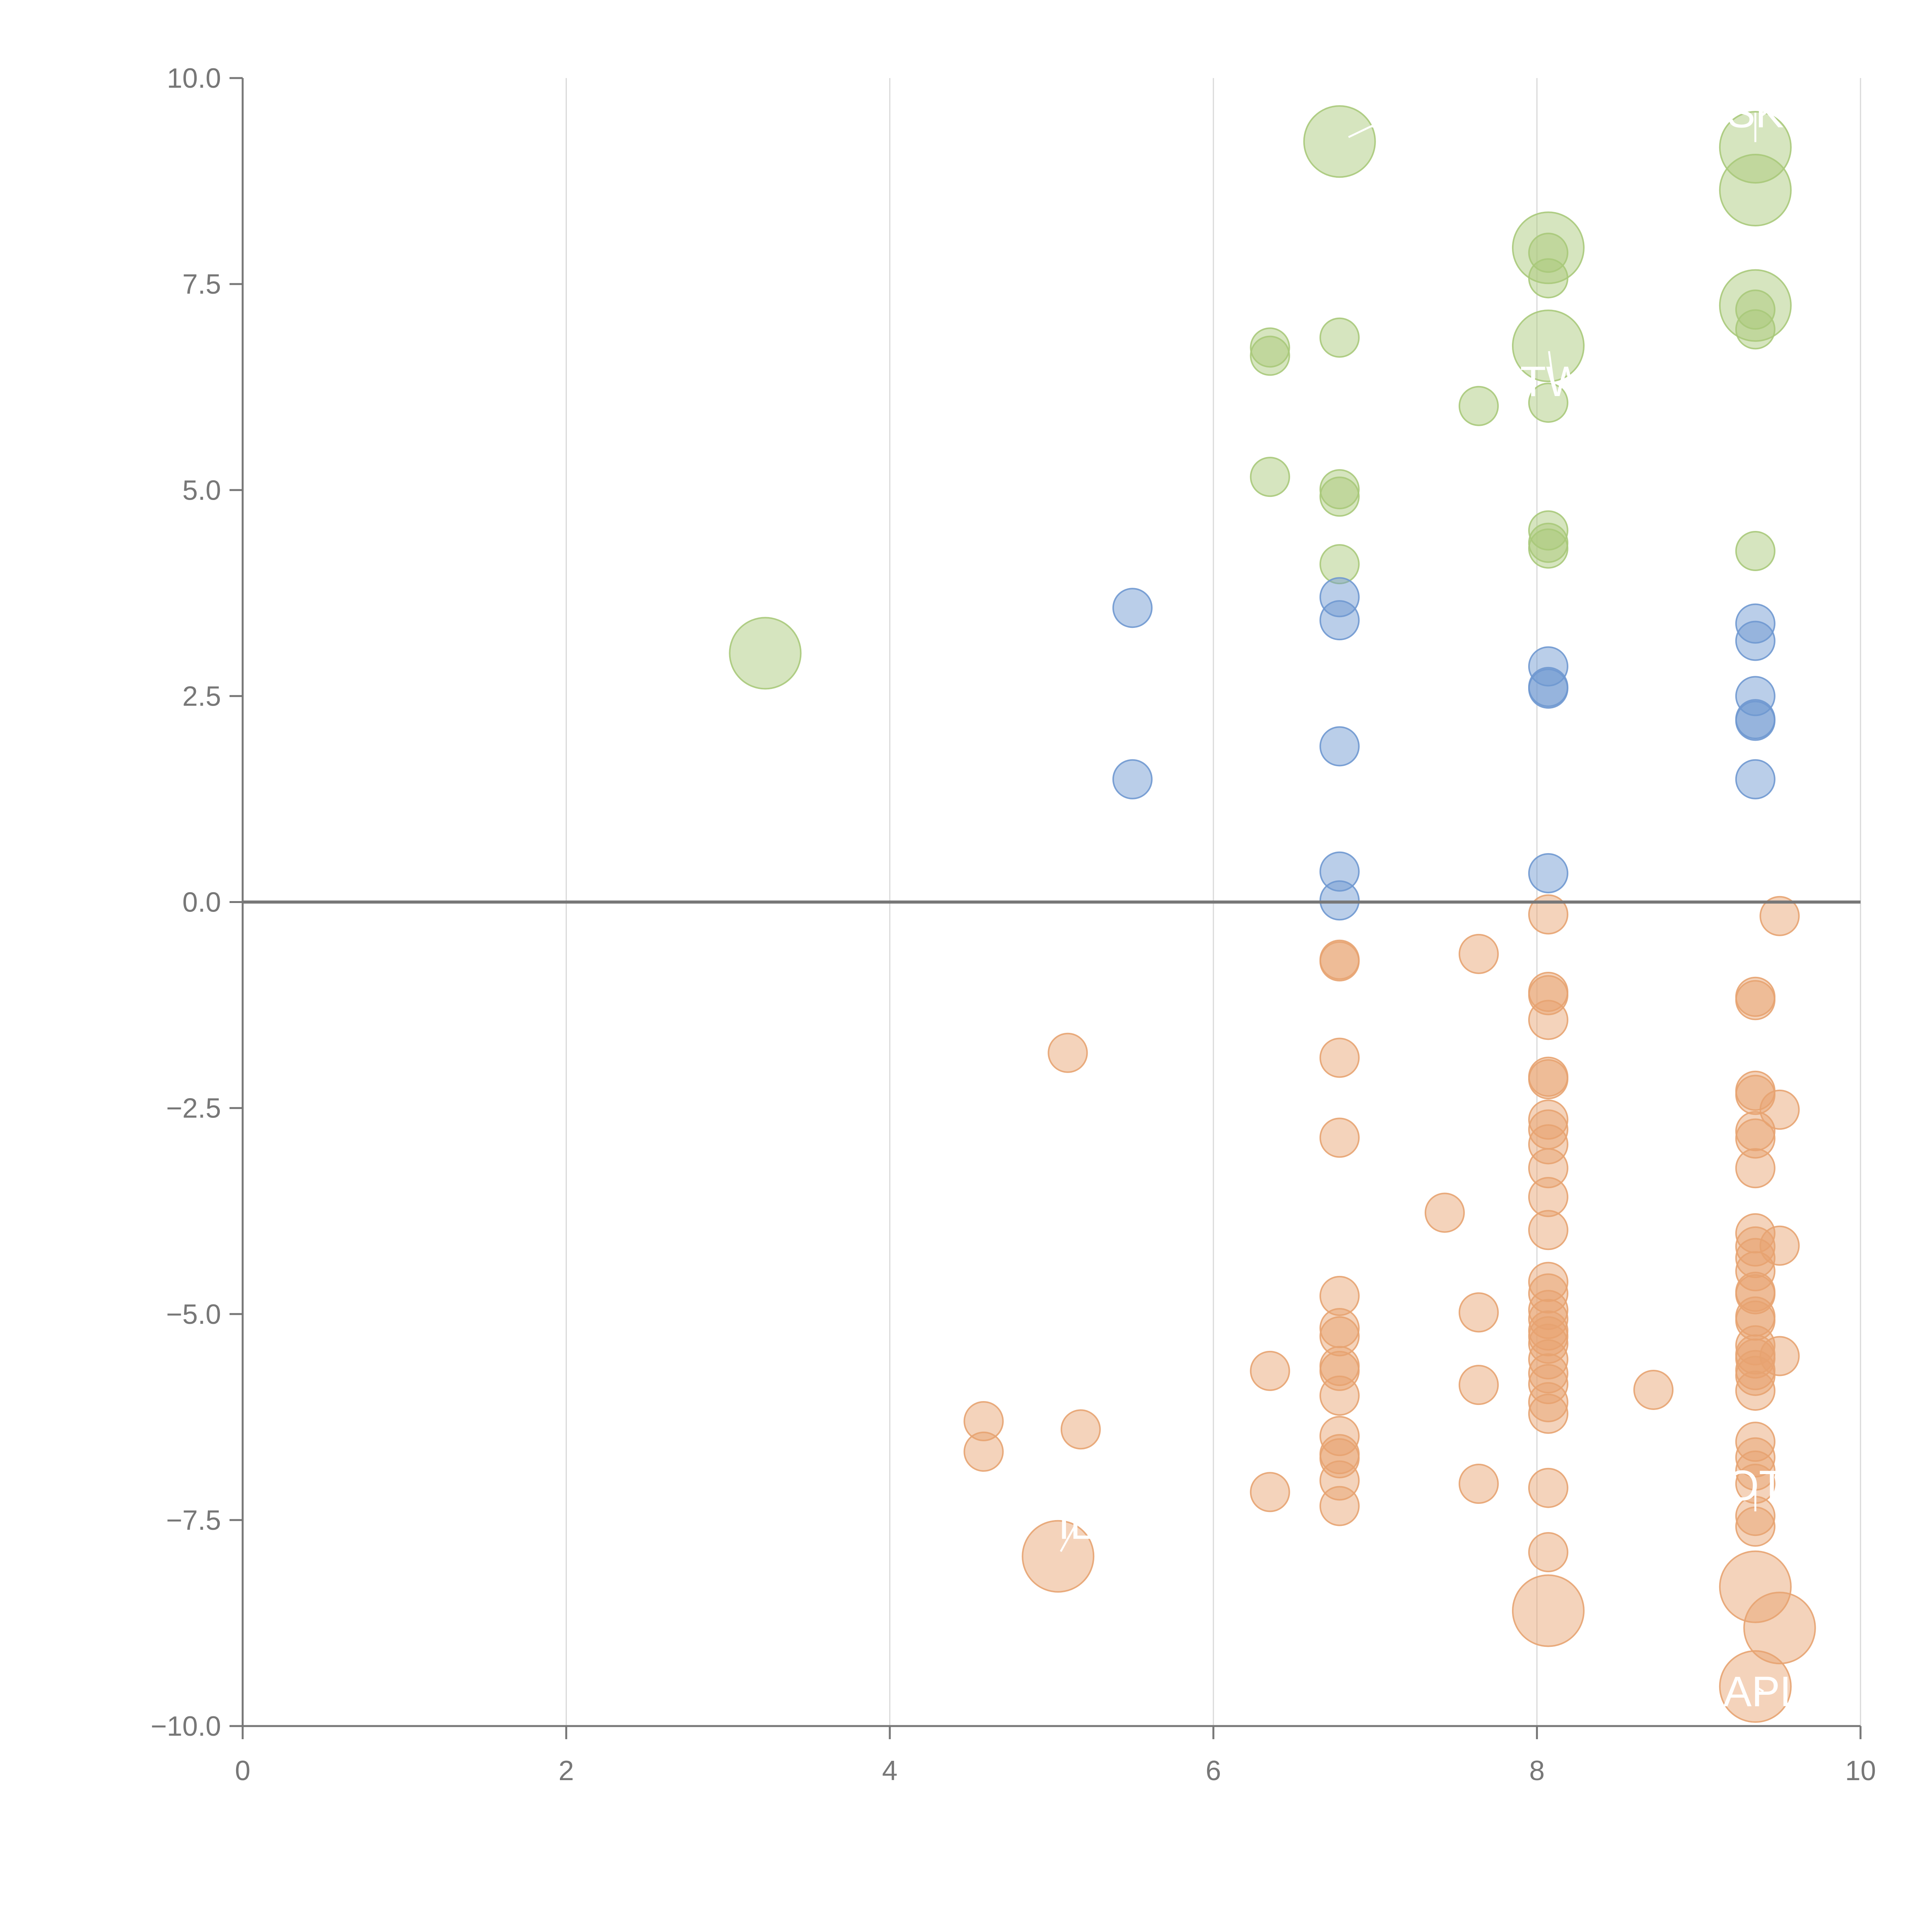 The image size is (1932, 1932). Describe the element at coordinates (202, 491) in the screenshot. I see `y-tick-label: 5.0` at that location.